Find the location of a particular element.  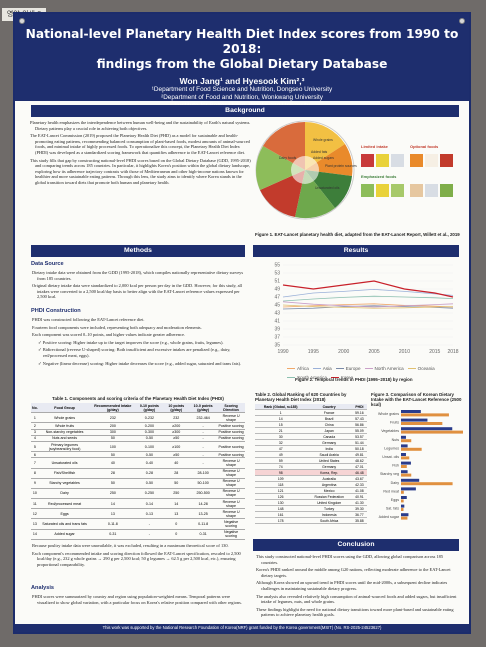

table-2-row: 98 Korea, Rep. 46.48 is located at coordinates (311, 472).